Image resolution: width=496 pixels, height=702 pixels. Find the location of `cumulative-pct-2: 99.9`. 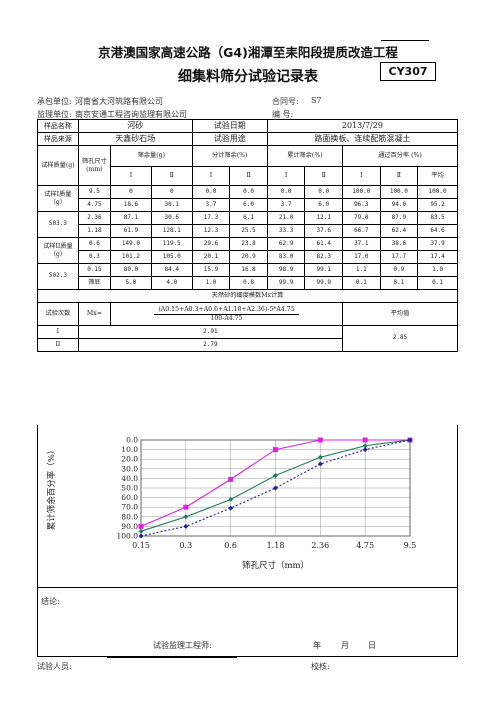

cumulative-pct-2: 99.9 is located at coordinates (323, 283).